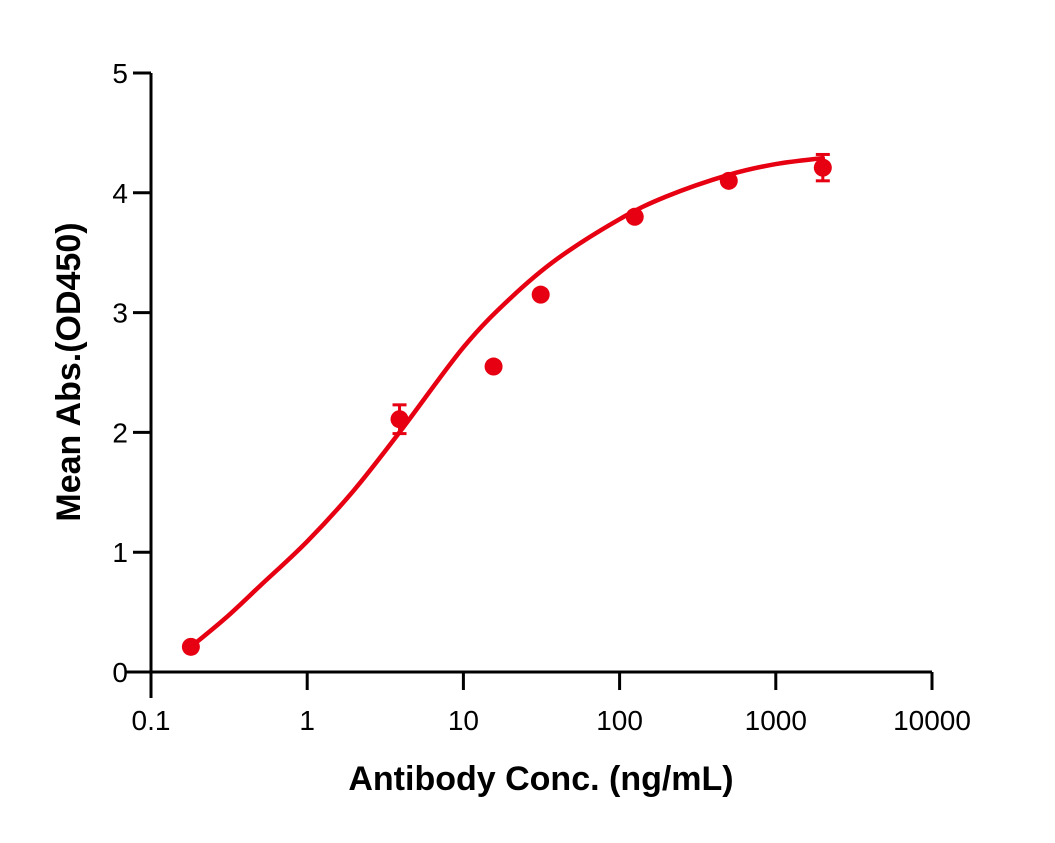  What do you see at coordinates (151, 720) in the screenshot?
I see `x-tick-label: 0.1` at bounding box center [151, 720].